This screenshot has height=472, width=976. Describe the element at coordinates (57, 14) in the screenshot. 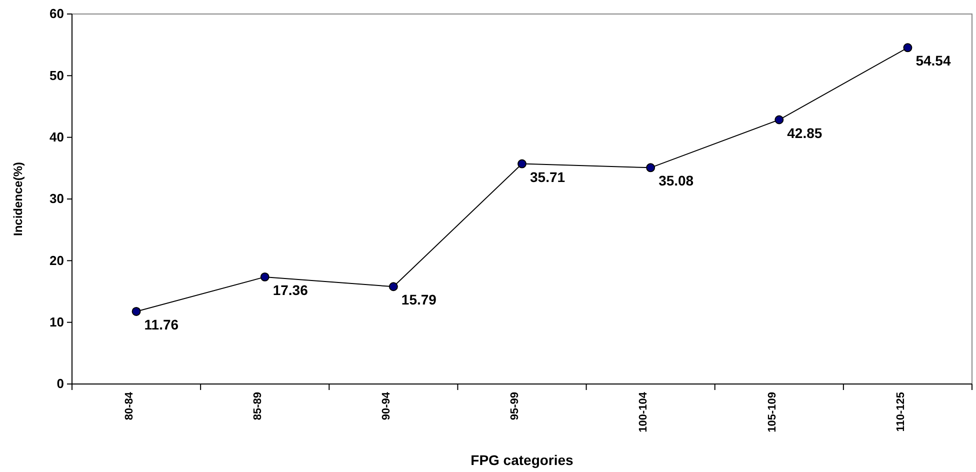

I see `y-tick-label: 60` at that location.